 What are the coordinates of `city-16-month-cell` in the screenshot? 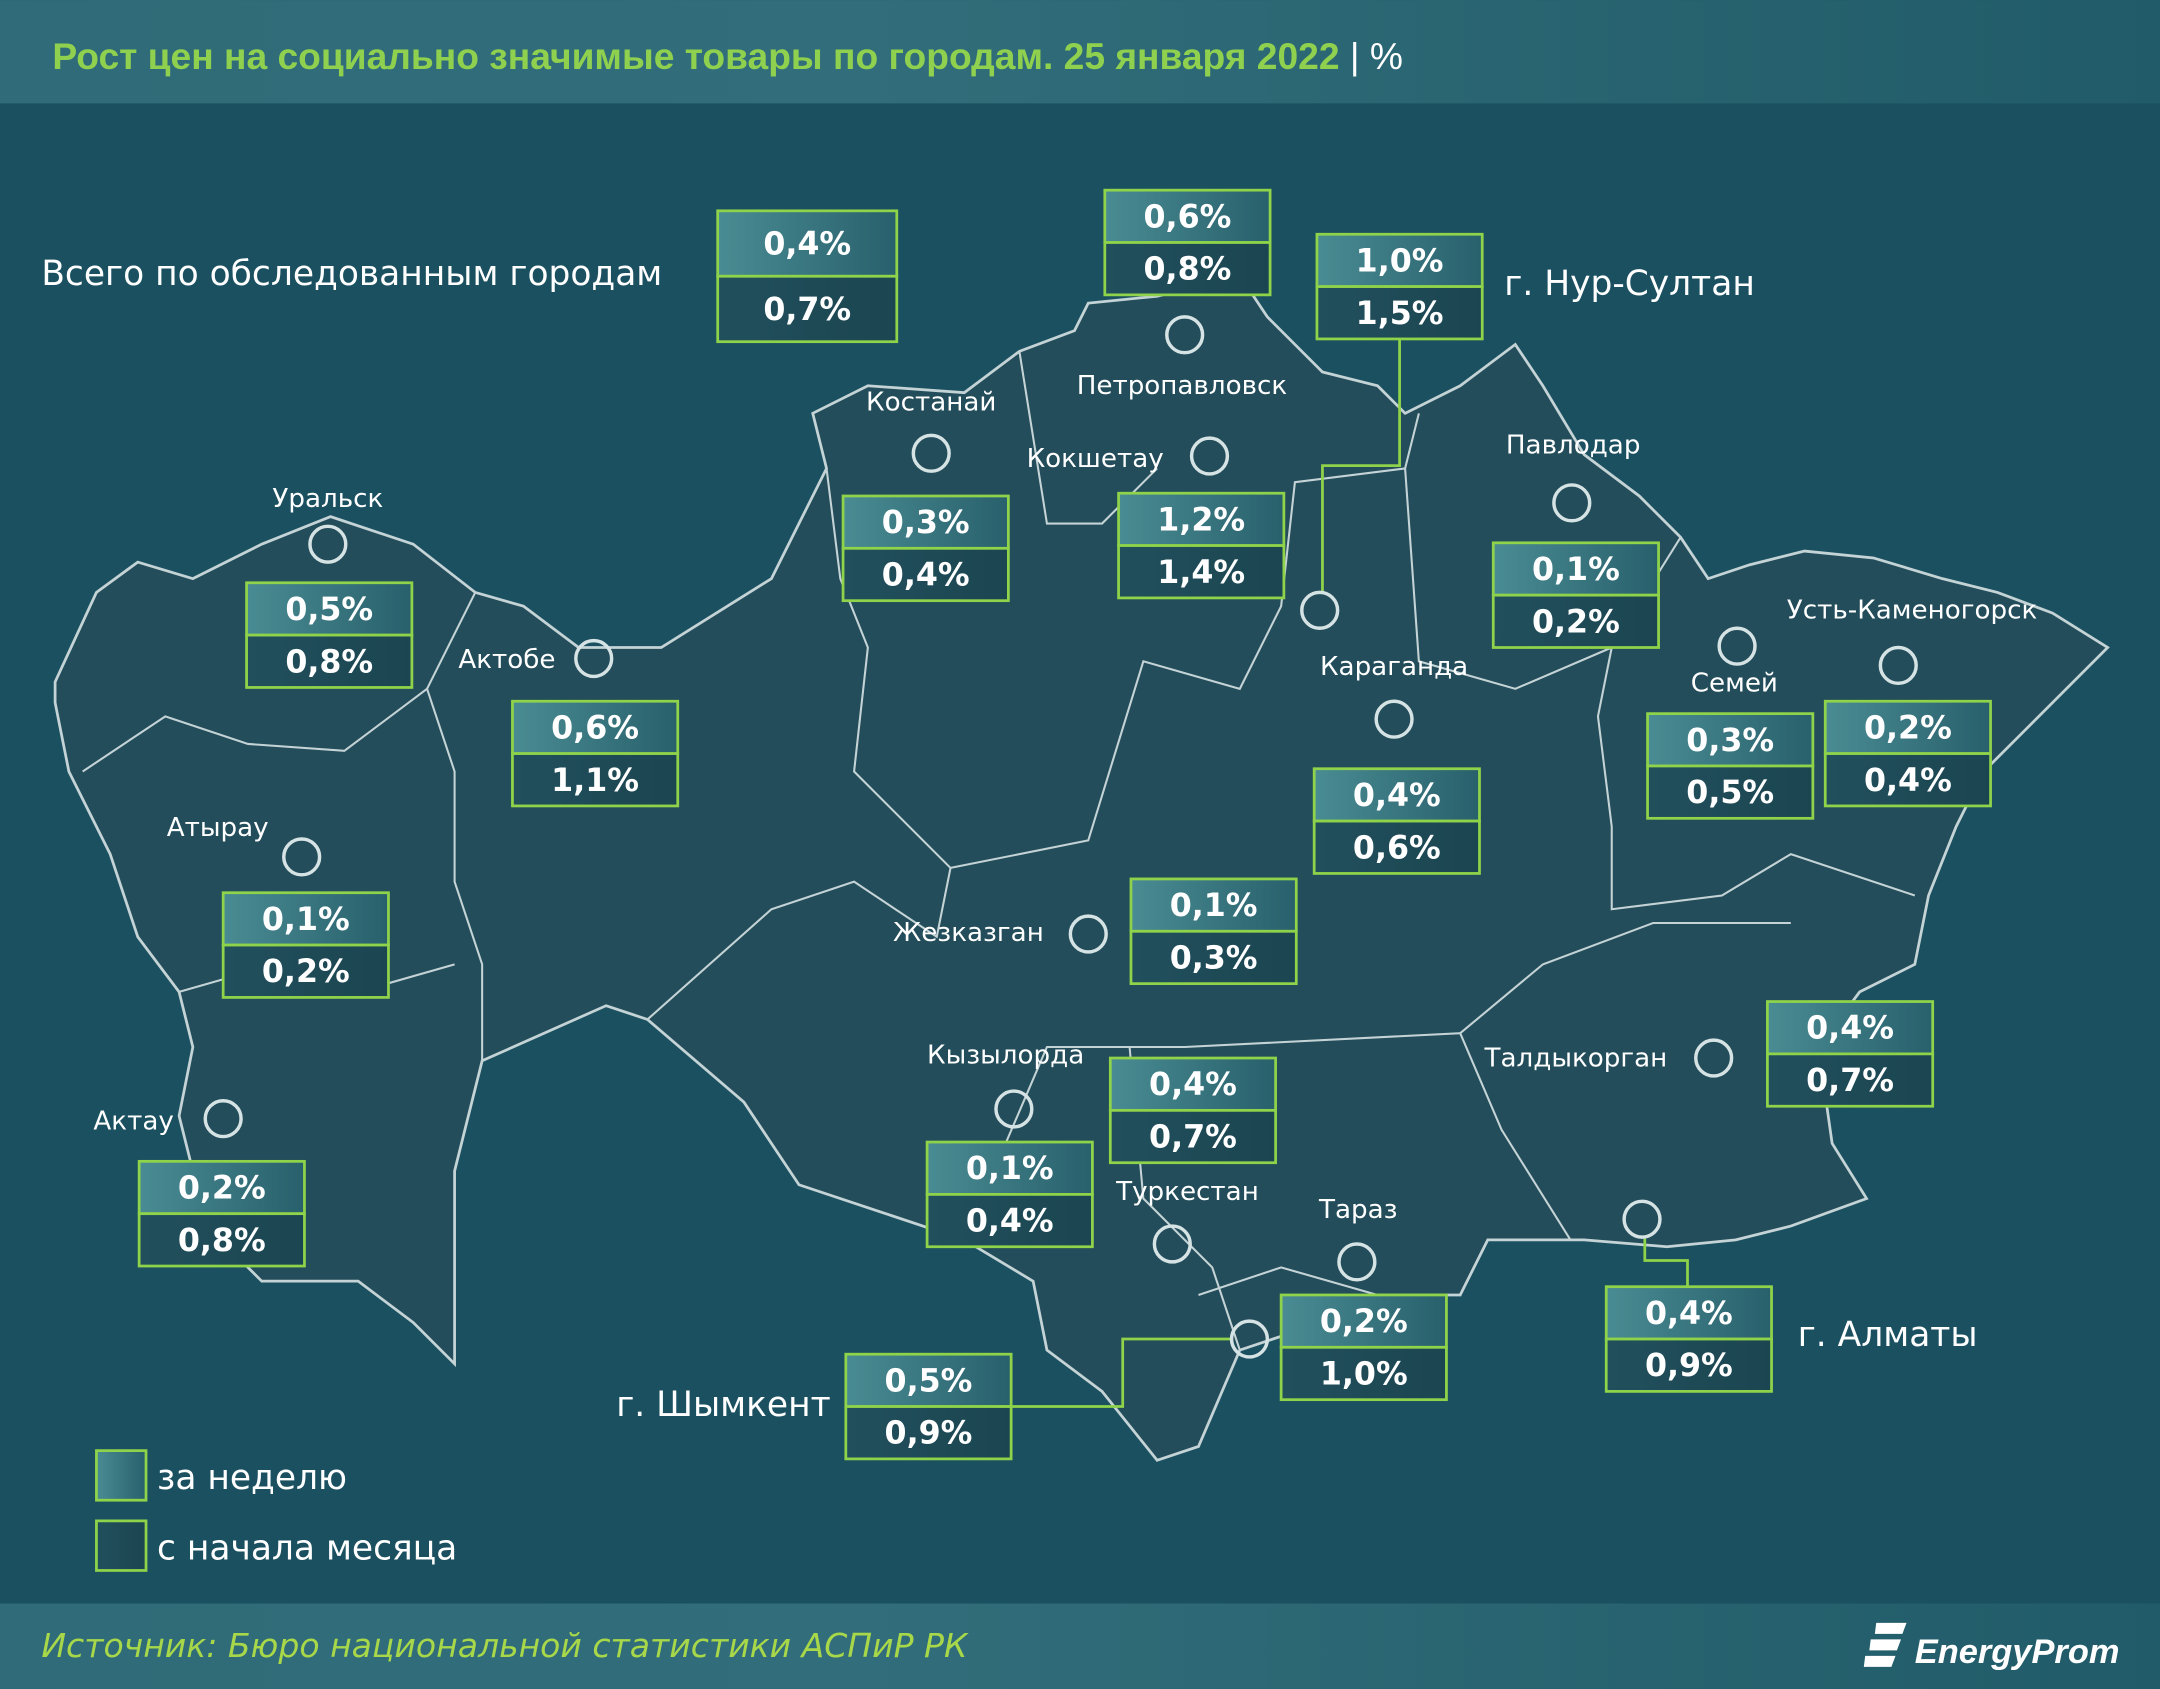 It's located at (928, 1433).